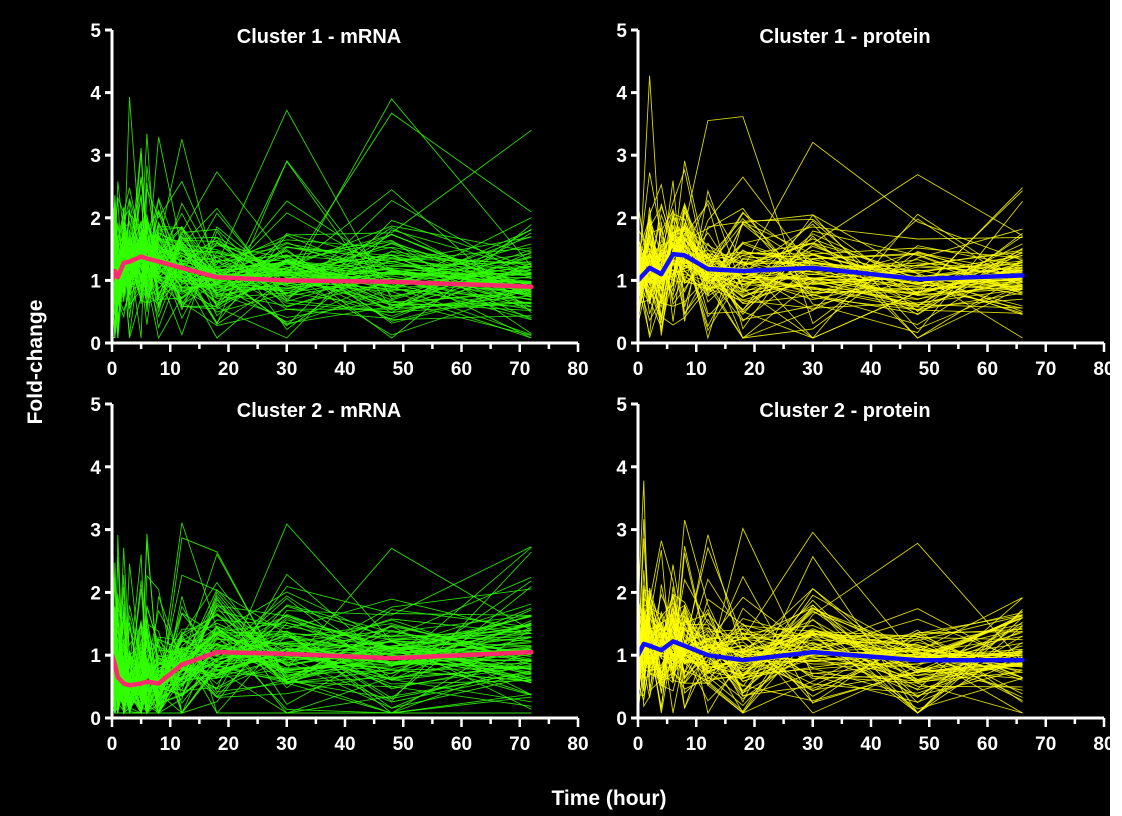 The image size is (1122, 816). Describe the element at coordinates (621, 405) in the screenshot. I see `y-tick-label-c2-protein: 5` at that location.